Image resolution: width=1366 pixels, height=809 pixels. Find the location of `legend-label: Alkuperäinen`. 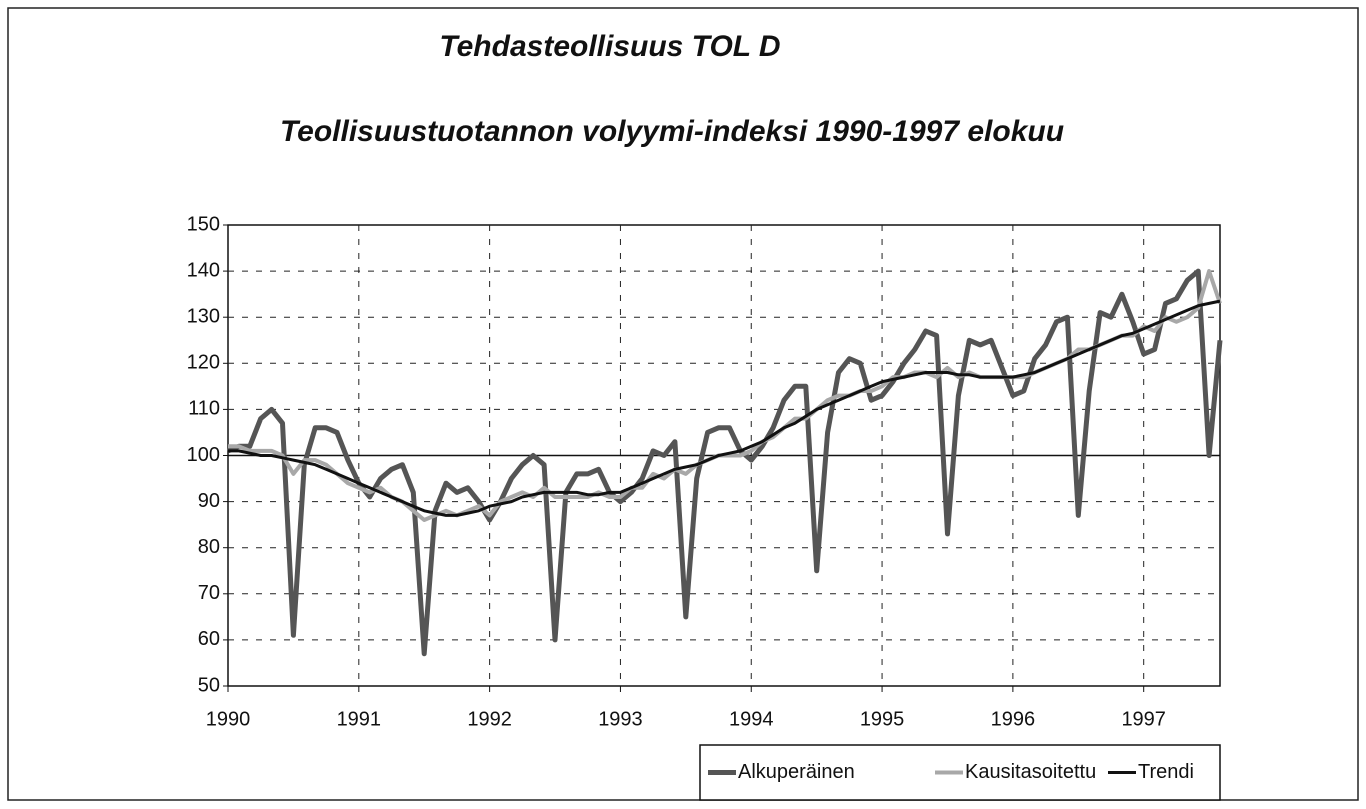

legend-label: Alkuperäinen is located at coordinates (796, 772).